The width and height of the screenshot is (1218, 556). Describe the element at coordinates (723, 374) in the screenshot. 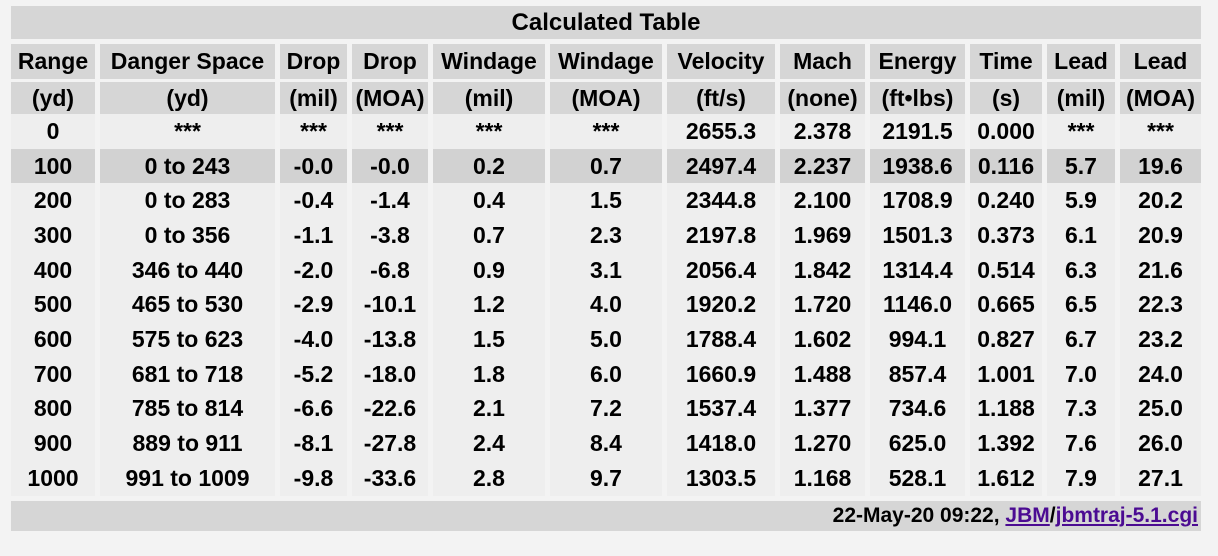

I see `table-cell: 1660.9` at that location.